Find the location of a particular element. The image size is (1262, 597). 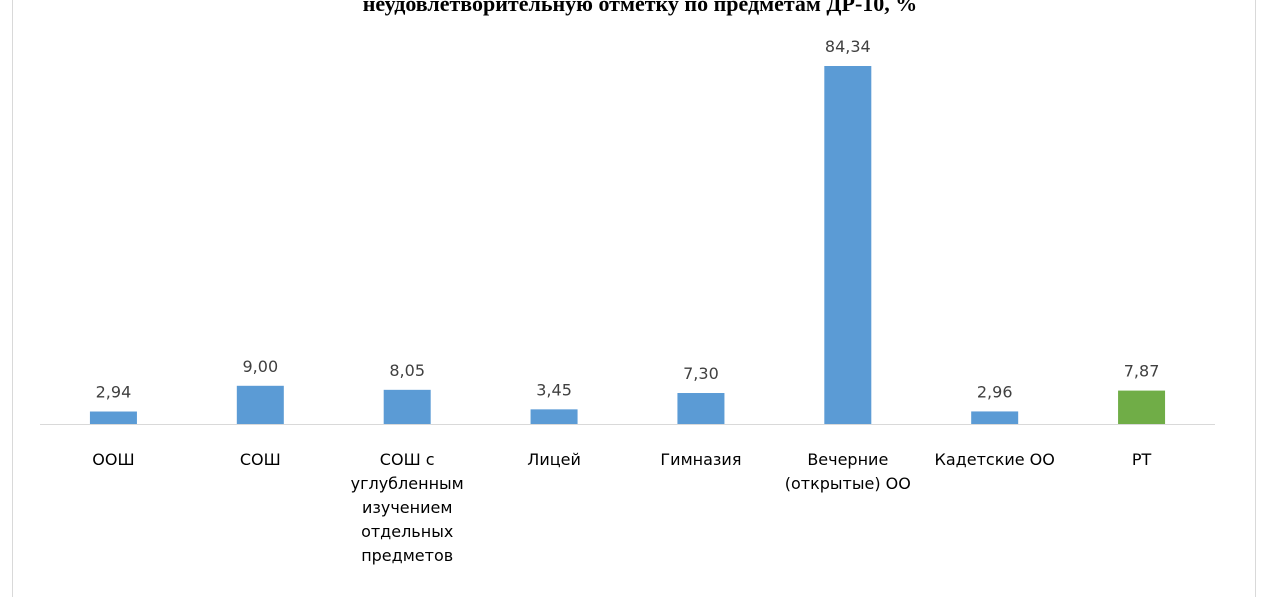

x-tick-label: ООШ is located at coordinates (113, 459).